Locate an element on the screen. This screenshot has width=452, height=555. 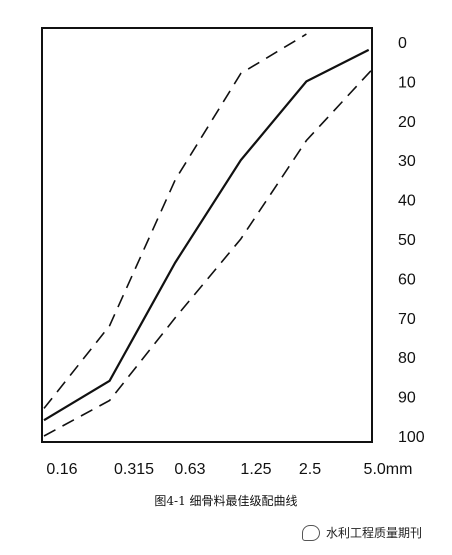
watermark-text: 水利工程质量期刊 is located at coordinates (373, 533).